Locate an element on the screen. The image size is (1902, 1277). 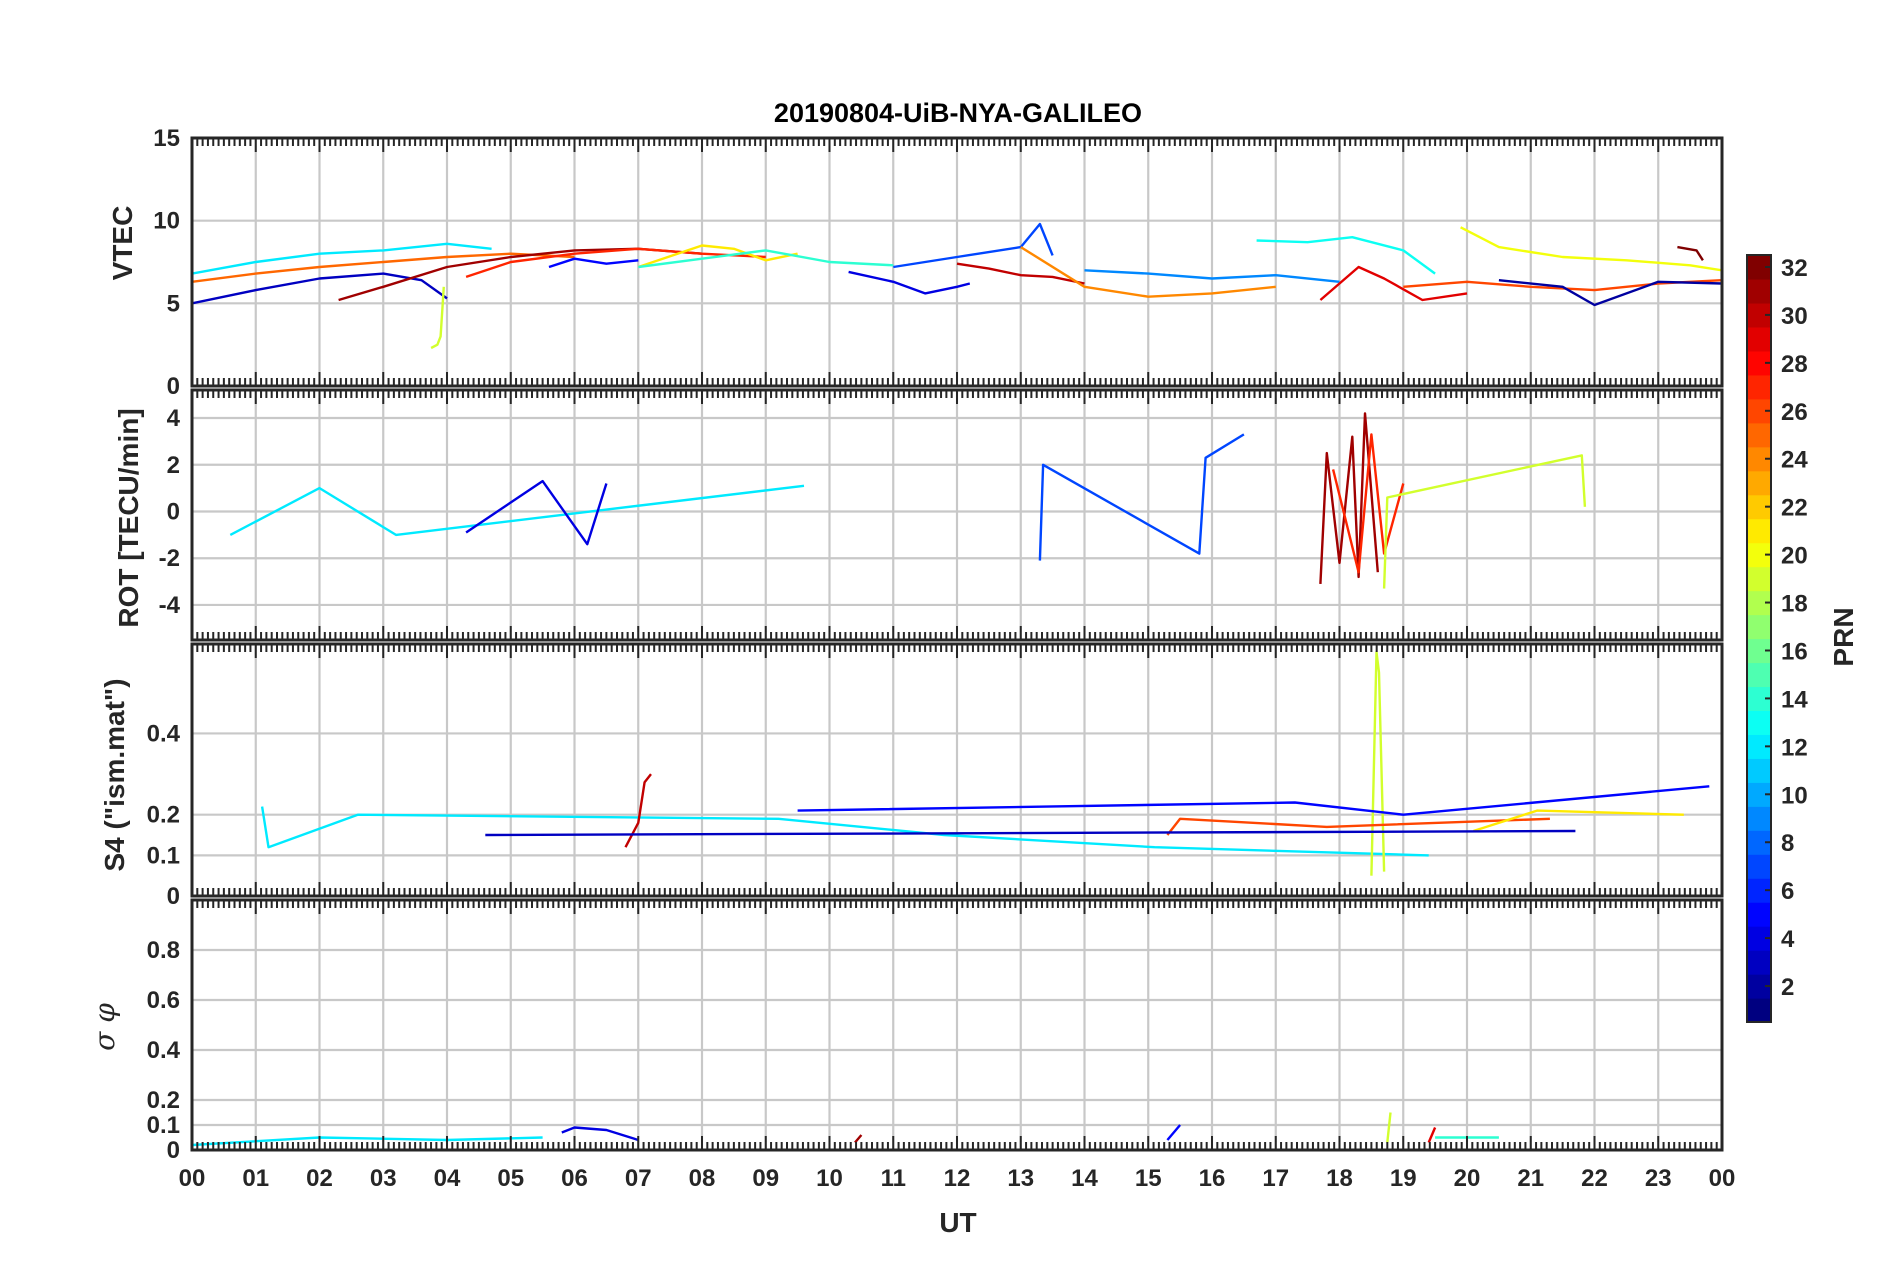
vtec-ytick-label: 5 is located at coordinates (173, 303).